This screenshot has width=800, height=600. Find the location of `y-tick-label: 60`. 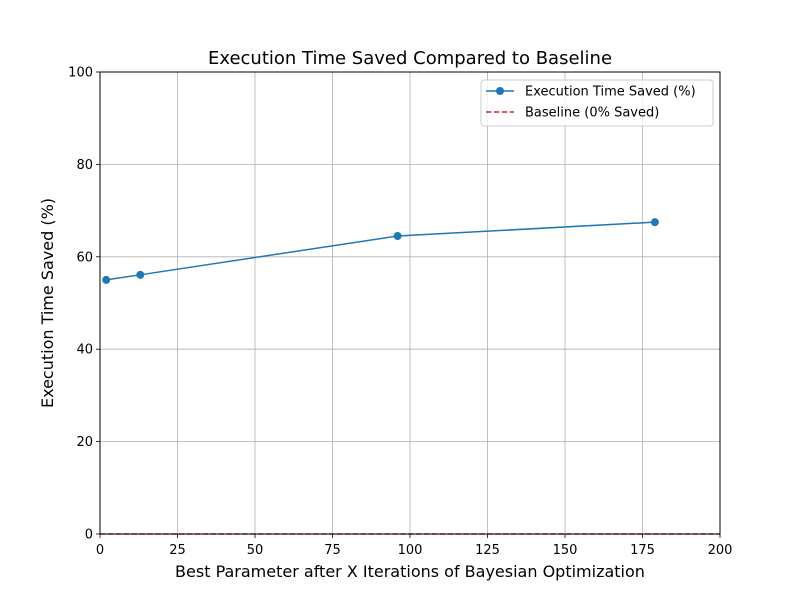

y-tick-label: 60 is located at coordinates (84, 257).